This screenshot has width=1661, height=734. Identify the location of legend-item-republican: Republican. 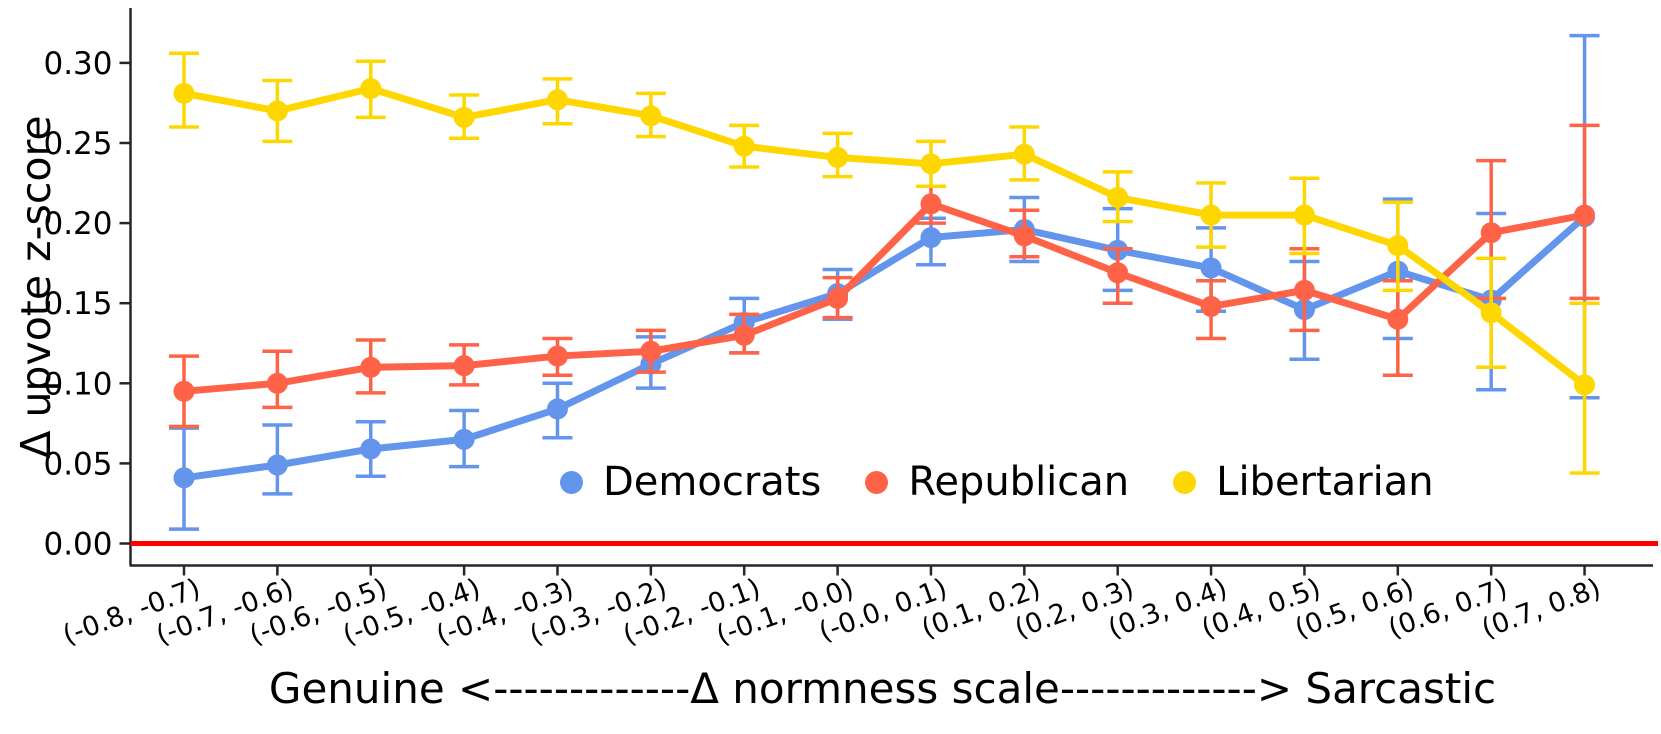
(997, 482).